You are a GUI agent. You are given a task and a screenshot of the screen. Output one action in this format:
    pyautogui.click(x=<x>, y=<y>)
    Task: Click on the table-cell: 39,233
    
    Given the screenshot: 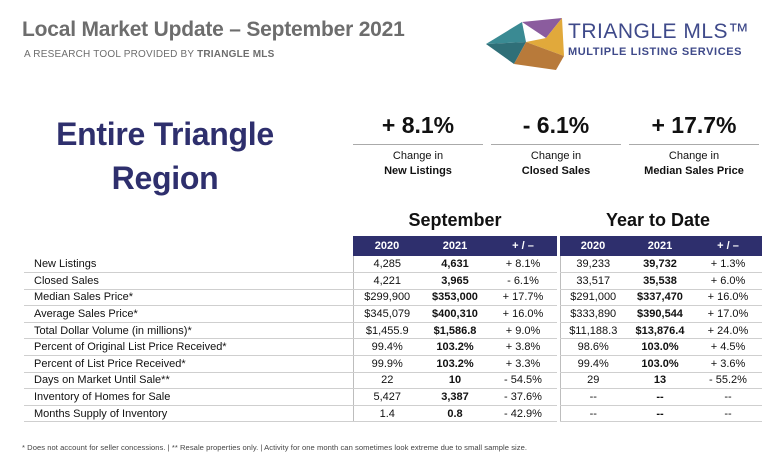 What is the action you would take?
    pyautogui.click(x=592, y=265)
    